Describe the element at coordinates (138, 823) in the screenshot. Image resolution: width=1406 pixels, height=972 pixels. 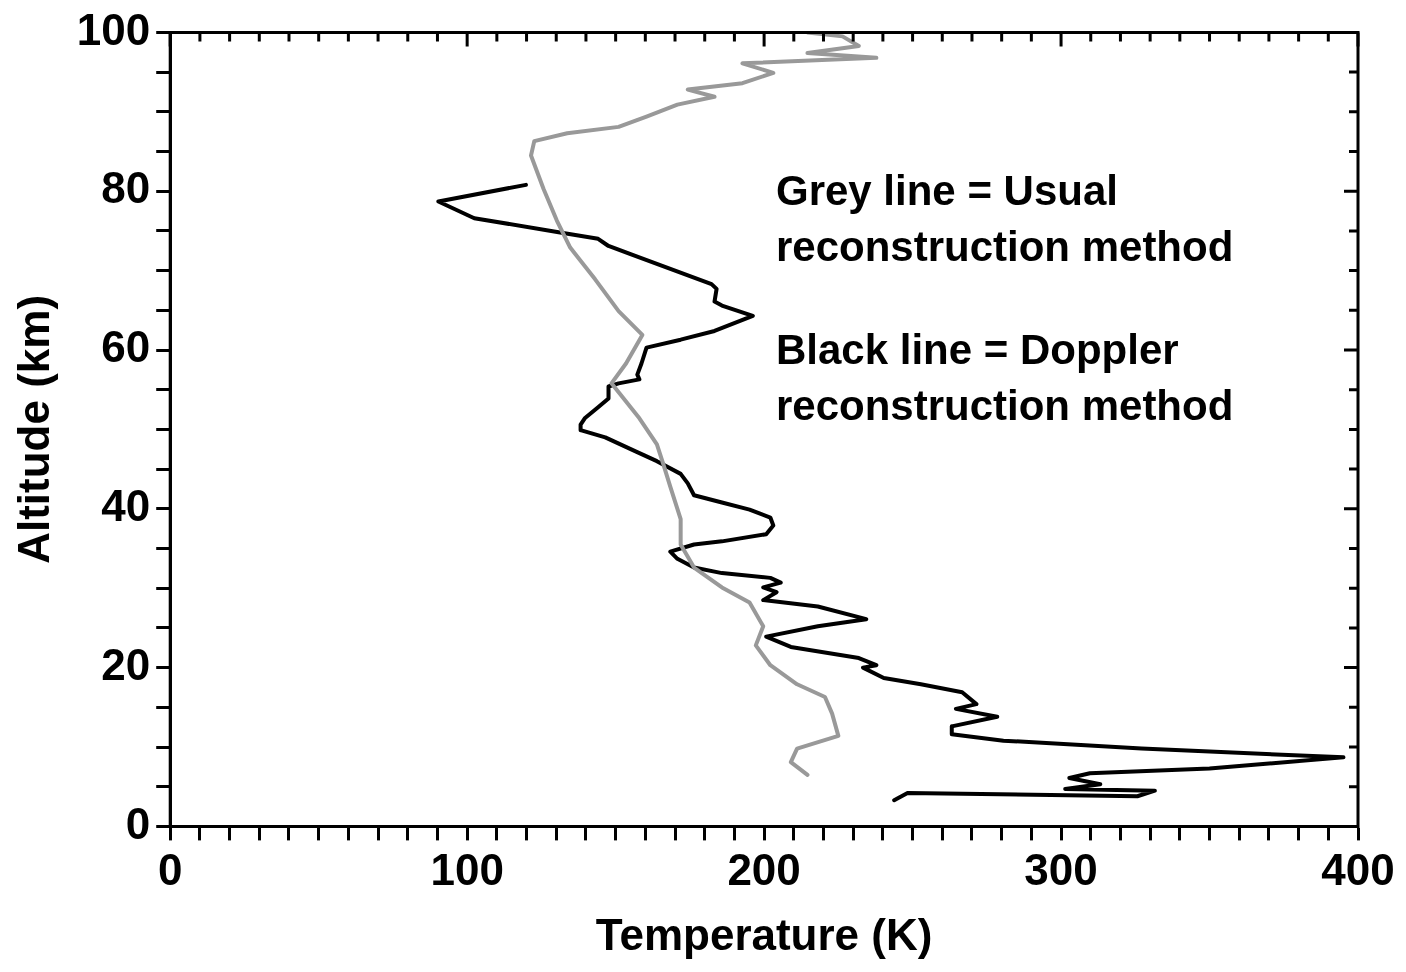
I see `y-tick-label: 0` at that location.